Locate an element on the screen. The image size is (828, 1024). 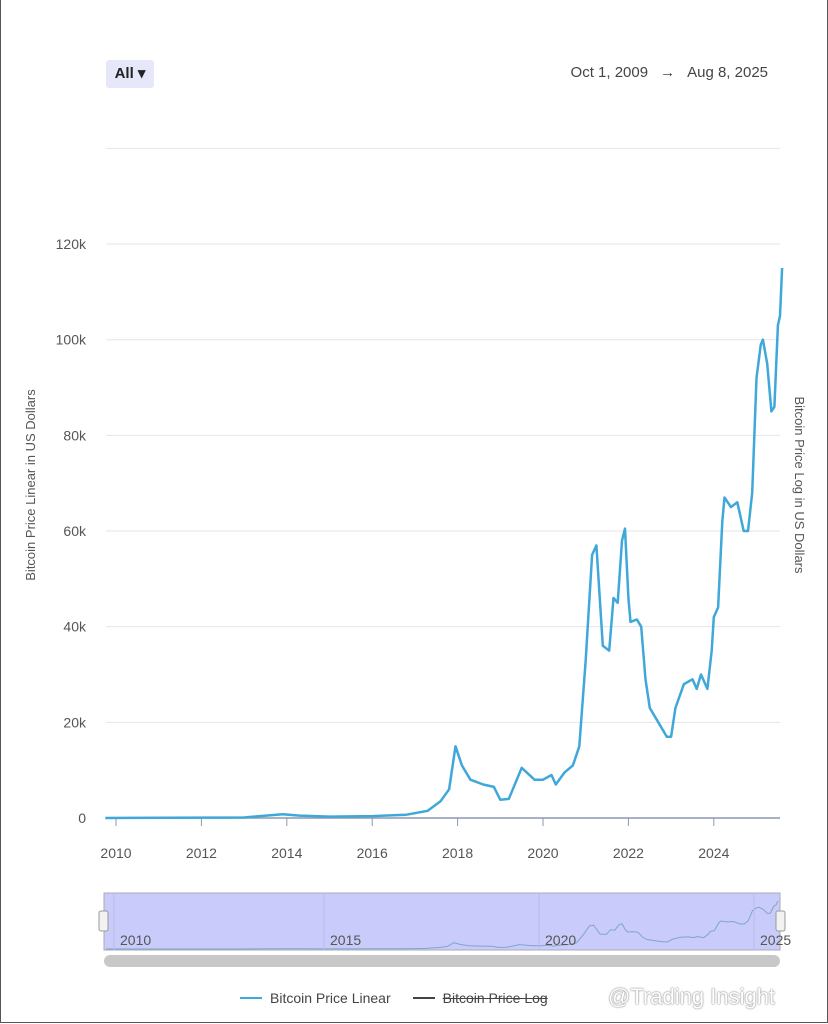
y-tick-label: 0 is located at coordinates (82, 818).